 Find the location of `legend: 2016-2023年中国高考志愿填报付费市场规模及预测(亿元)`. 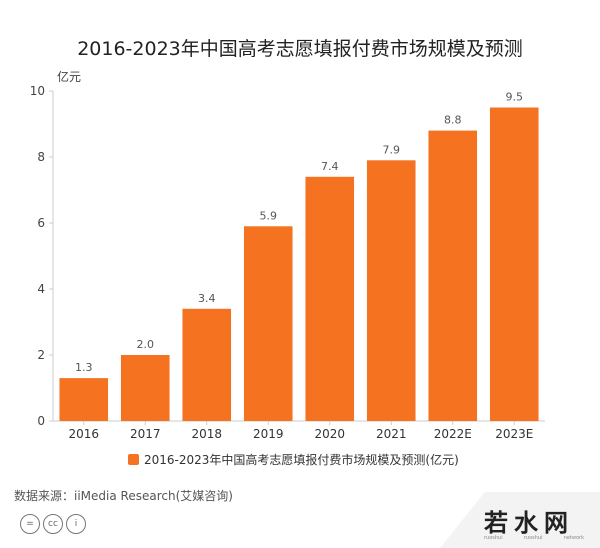

legend: 2016-2023年中国高考志愿填报付费市场规模及预测(亿元) is located at coordinates (293, 459).